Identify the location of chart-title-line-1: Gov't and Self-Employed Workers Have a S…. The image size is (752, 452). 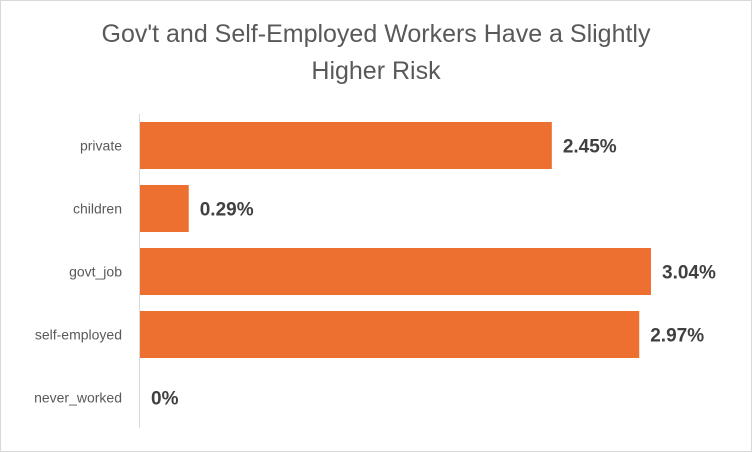
(376, 34).